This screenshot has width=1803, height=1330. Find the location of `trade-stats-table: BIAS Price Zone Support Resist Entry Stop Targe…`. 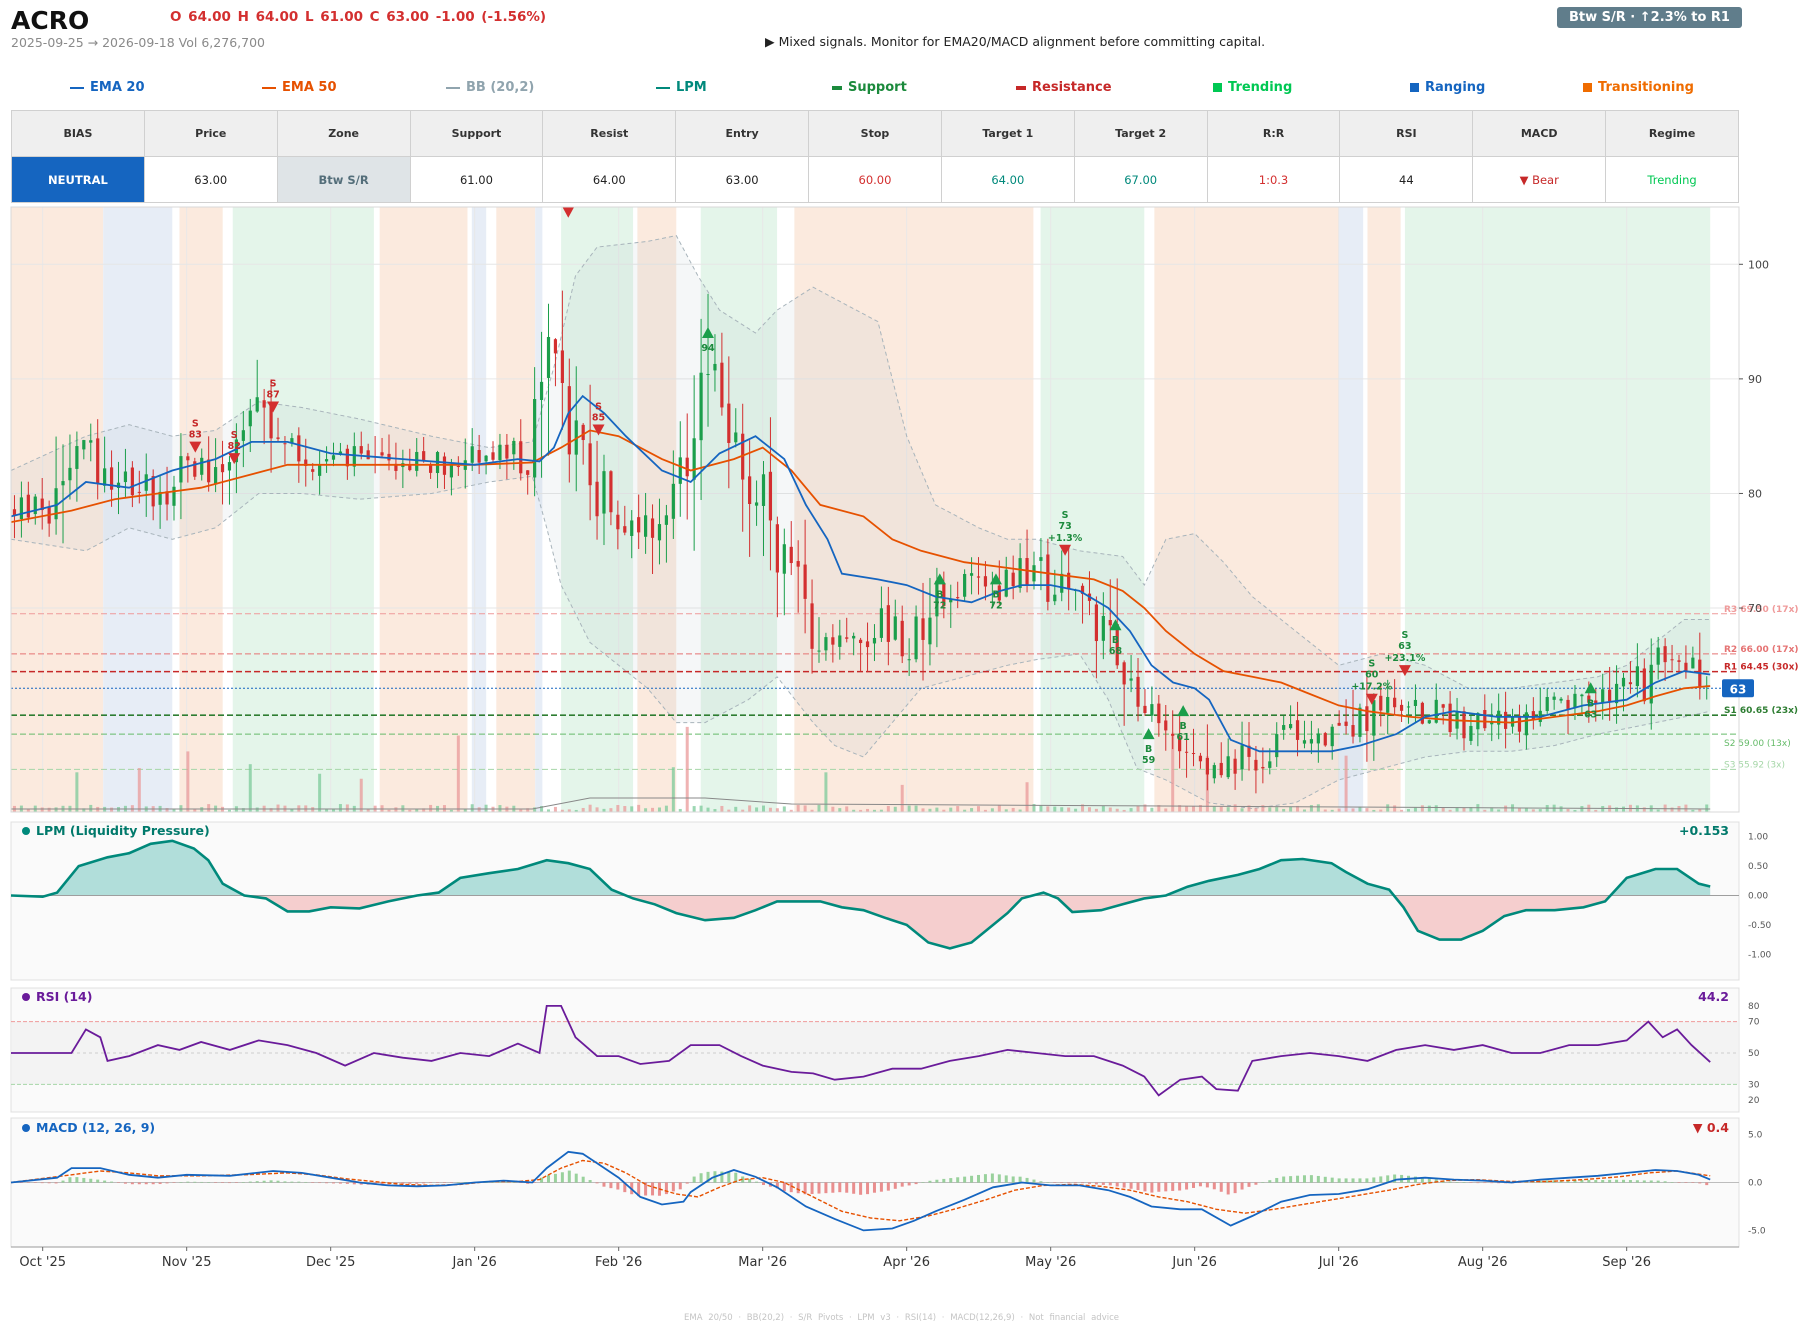

trade-stats-table: BIAS Price Zone Support Resist Entry Stop Targe… is located at coordinates (875, 156).